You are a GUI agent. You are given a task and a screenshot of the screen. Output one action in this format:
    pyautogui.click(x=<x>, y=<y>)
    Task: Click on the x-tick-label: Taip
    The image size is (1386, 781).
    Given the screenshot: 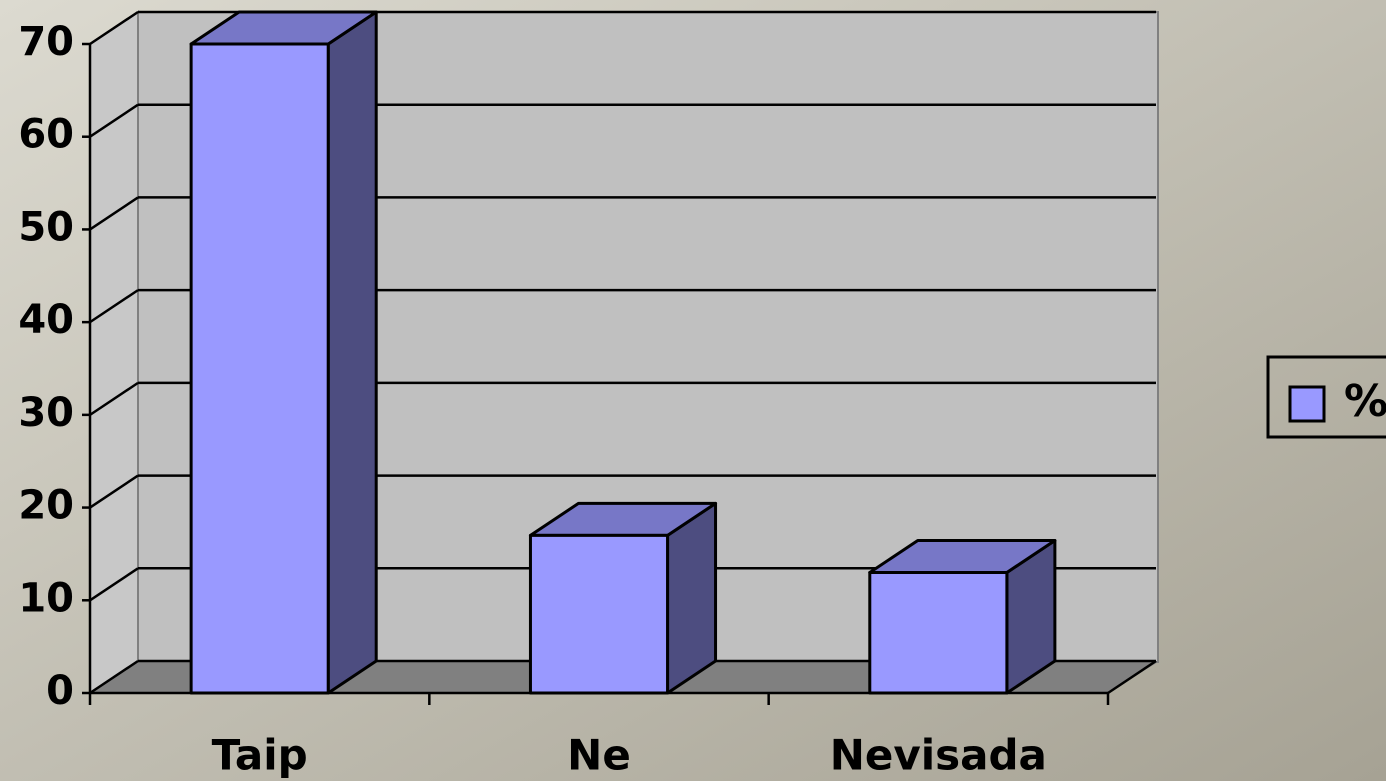 What is the action you would take?
    pyautogui.click(x=260, y=755)
    